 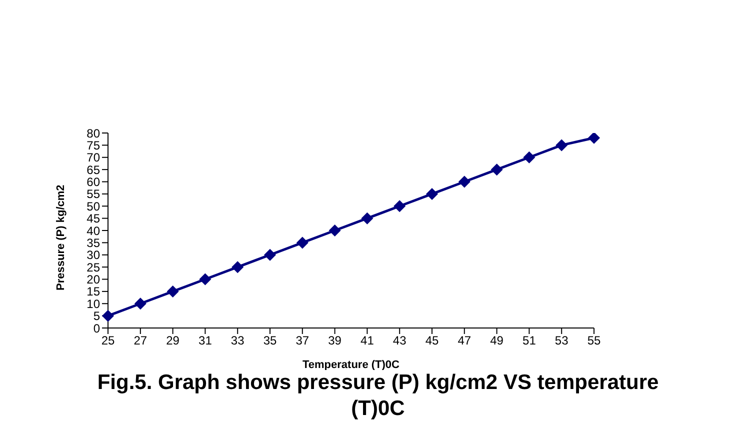 What do you see at coordinates (93, 279) in the screenshot?
I see `y-tick-label: 20` at bounding box center [93, 279].